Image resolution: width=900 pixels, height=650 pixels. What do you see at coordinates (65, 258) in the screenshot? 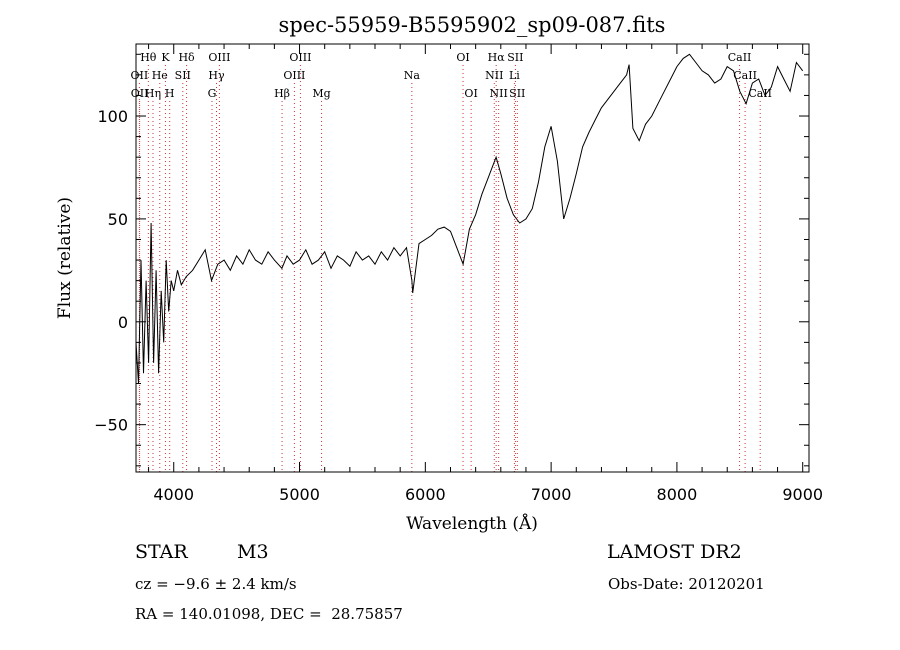
I see `y-axis-label: Flux (relative)` at bounding box center [65, 258].